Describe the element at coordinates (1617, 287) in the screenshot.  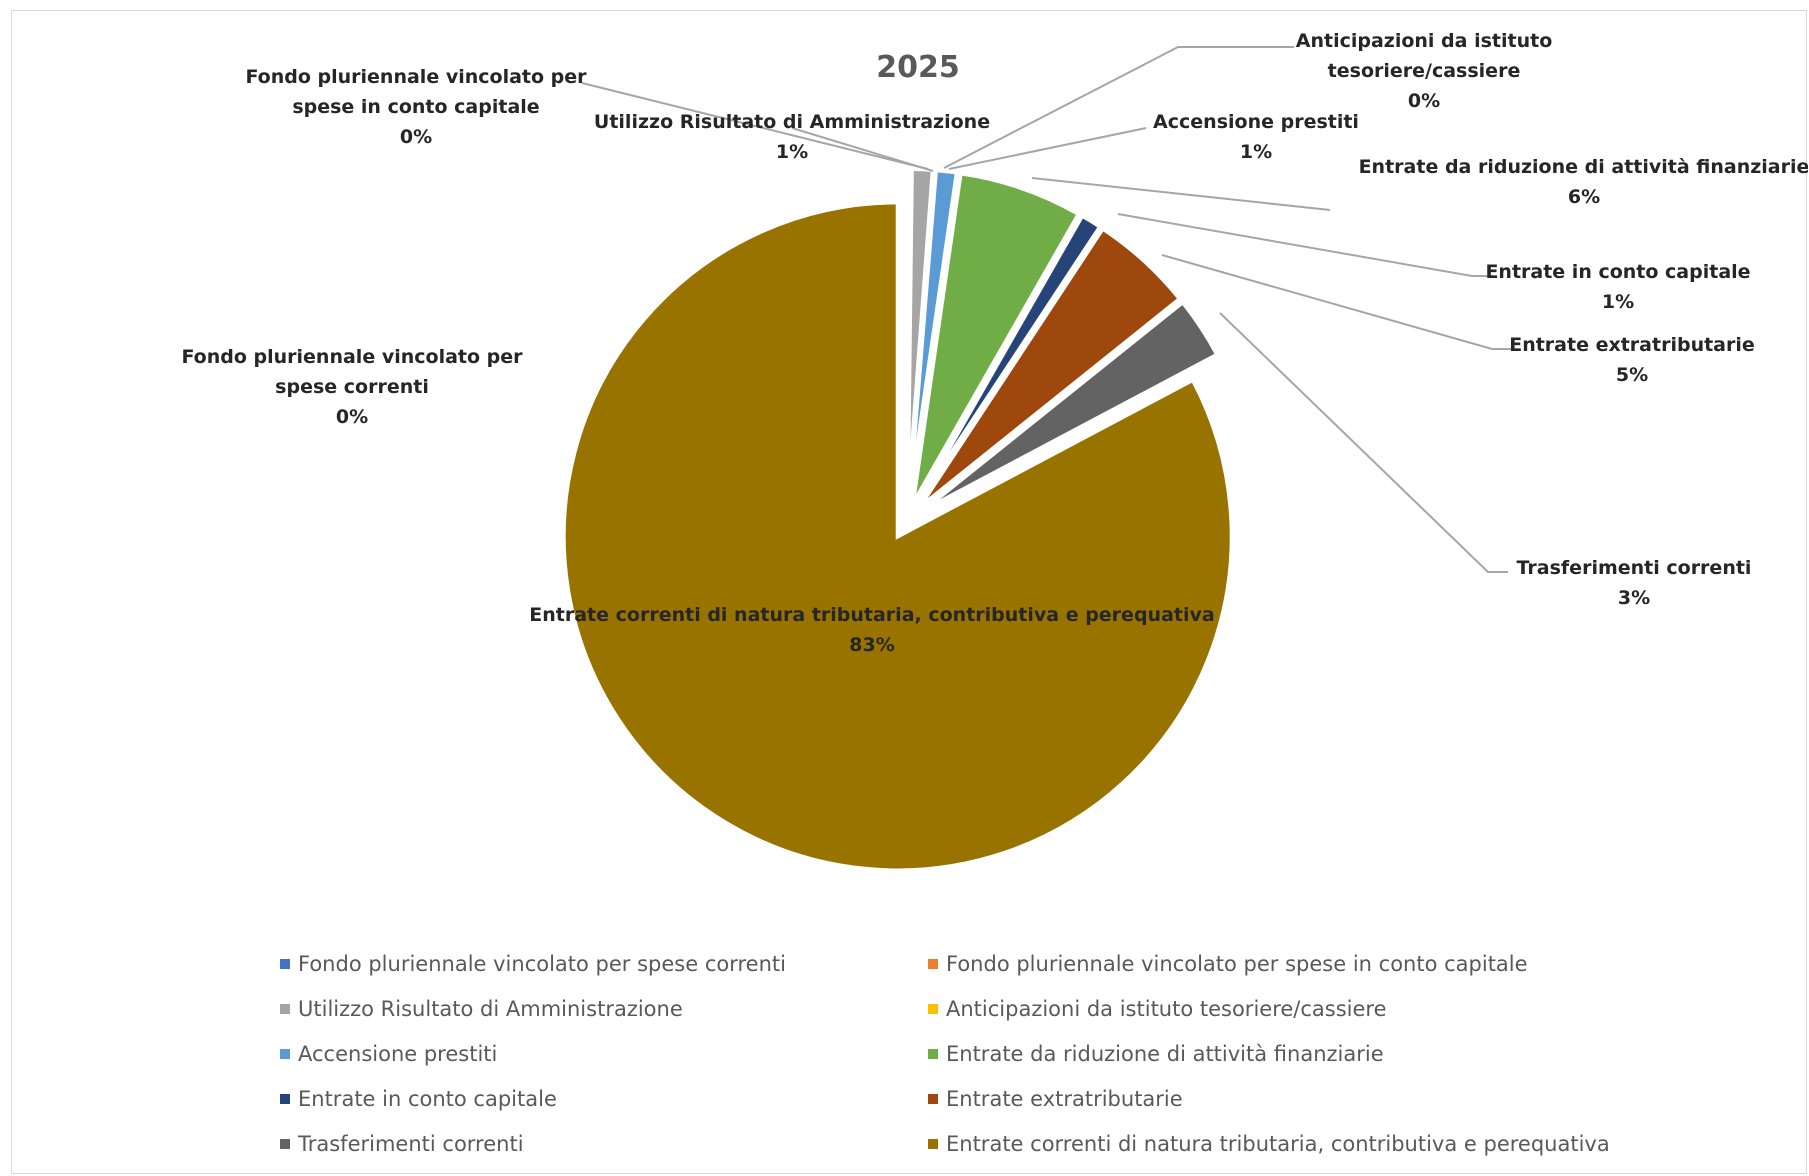
I see `data-label-7: Entrate in conto capitale 1%` at that location.